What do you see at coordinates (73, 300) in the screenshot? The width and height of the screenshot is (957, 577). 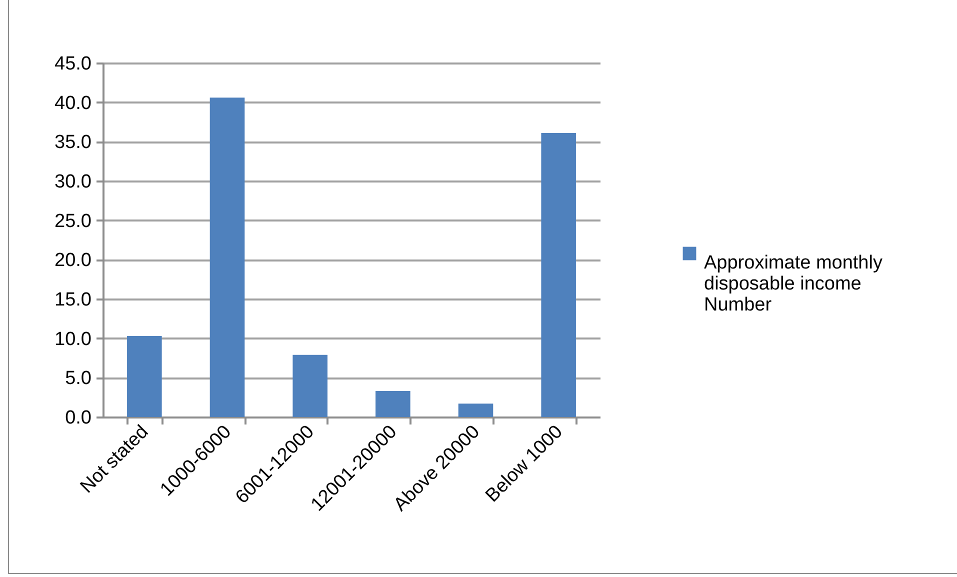 I see `y-tick-label: 15.0` at bounding box center [73, 300].